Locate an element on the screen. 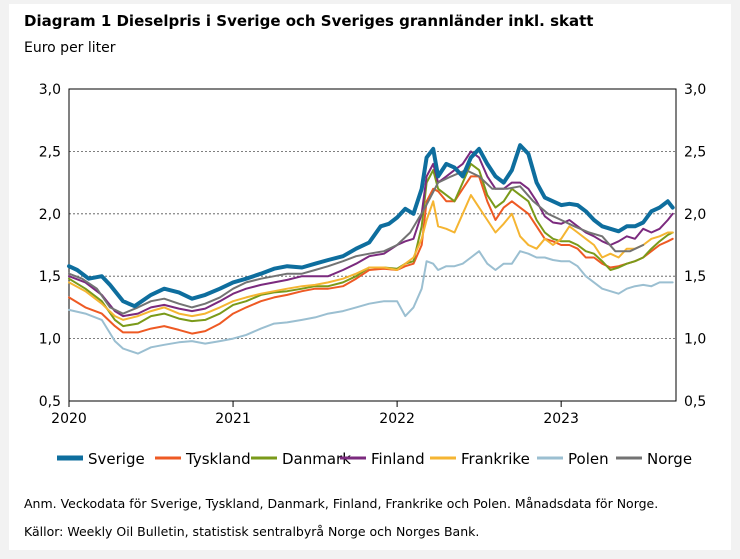 The height and width of the screenshot is (559, 740). y-tick-label-right: 1,5 is located at coordinates (695, 277).